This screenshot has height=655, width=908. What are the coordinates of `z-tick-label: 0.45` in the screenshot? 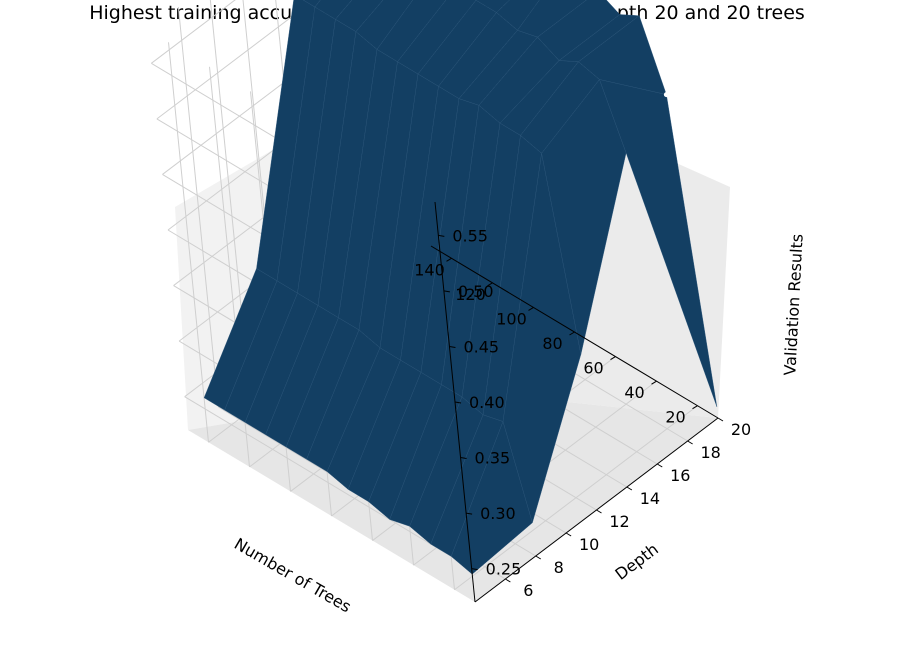 It's located at (481, 346).